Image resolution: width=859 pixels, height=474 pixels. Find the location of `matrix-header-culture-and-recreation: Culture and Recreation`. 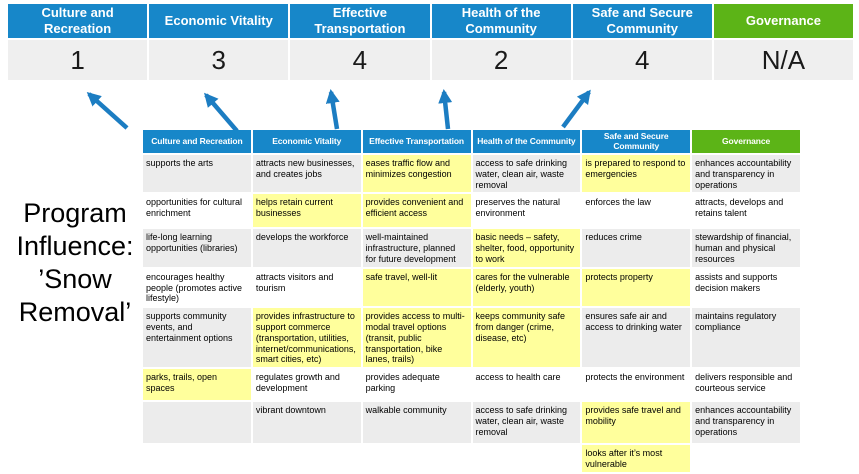

matrix-header-culture-and-recreation: Culture and Recreation is located at coordinates (197, 141).